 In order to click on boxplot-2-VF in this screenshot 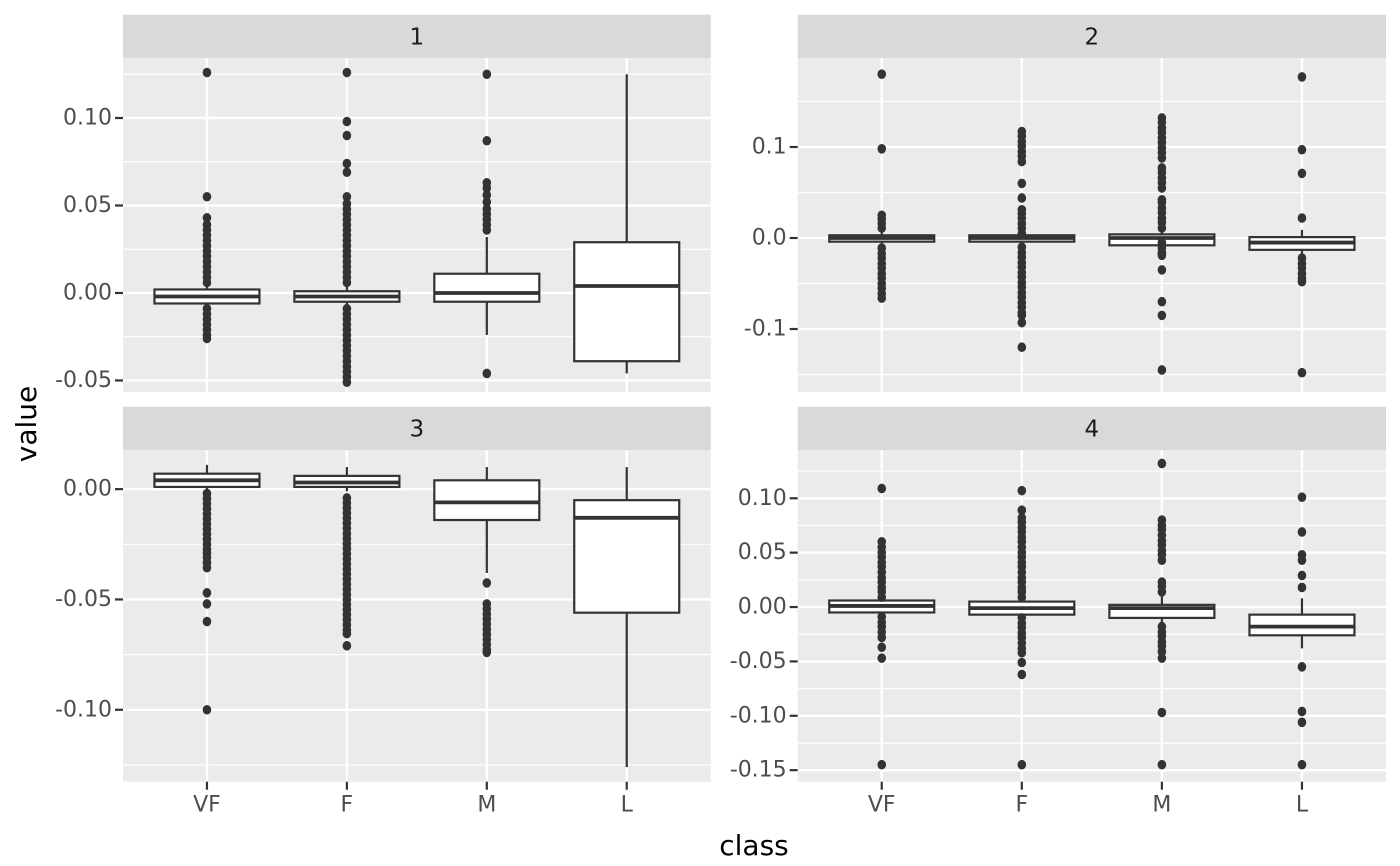, I will do `click(882, 186)`.